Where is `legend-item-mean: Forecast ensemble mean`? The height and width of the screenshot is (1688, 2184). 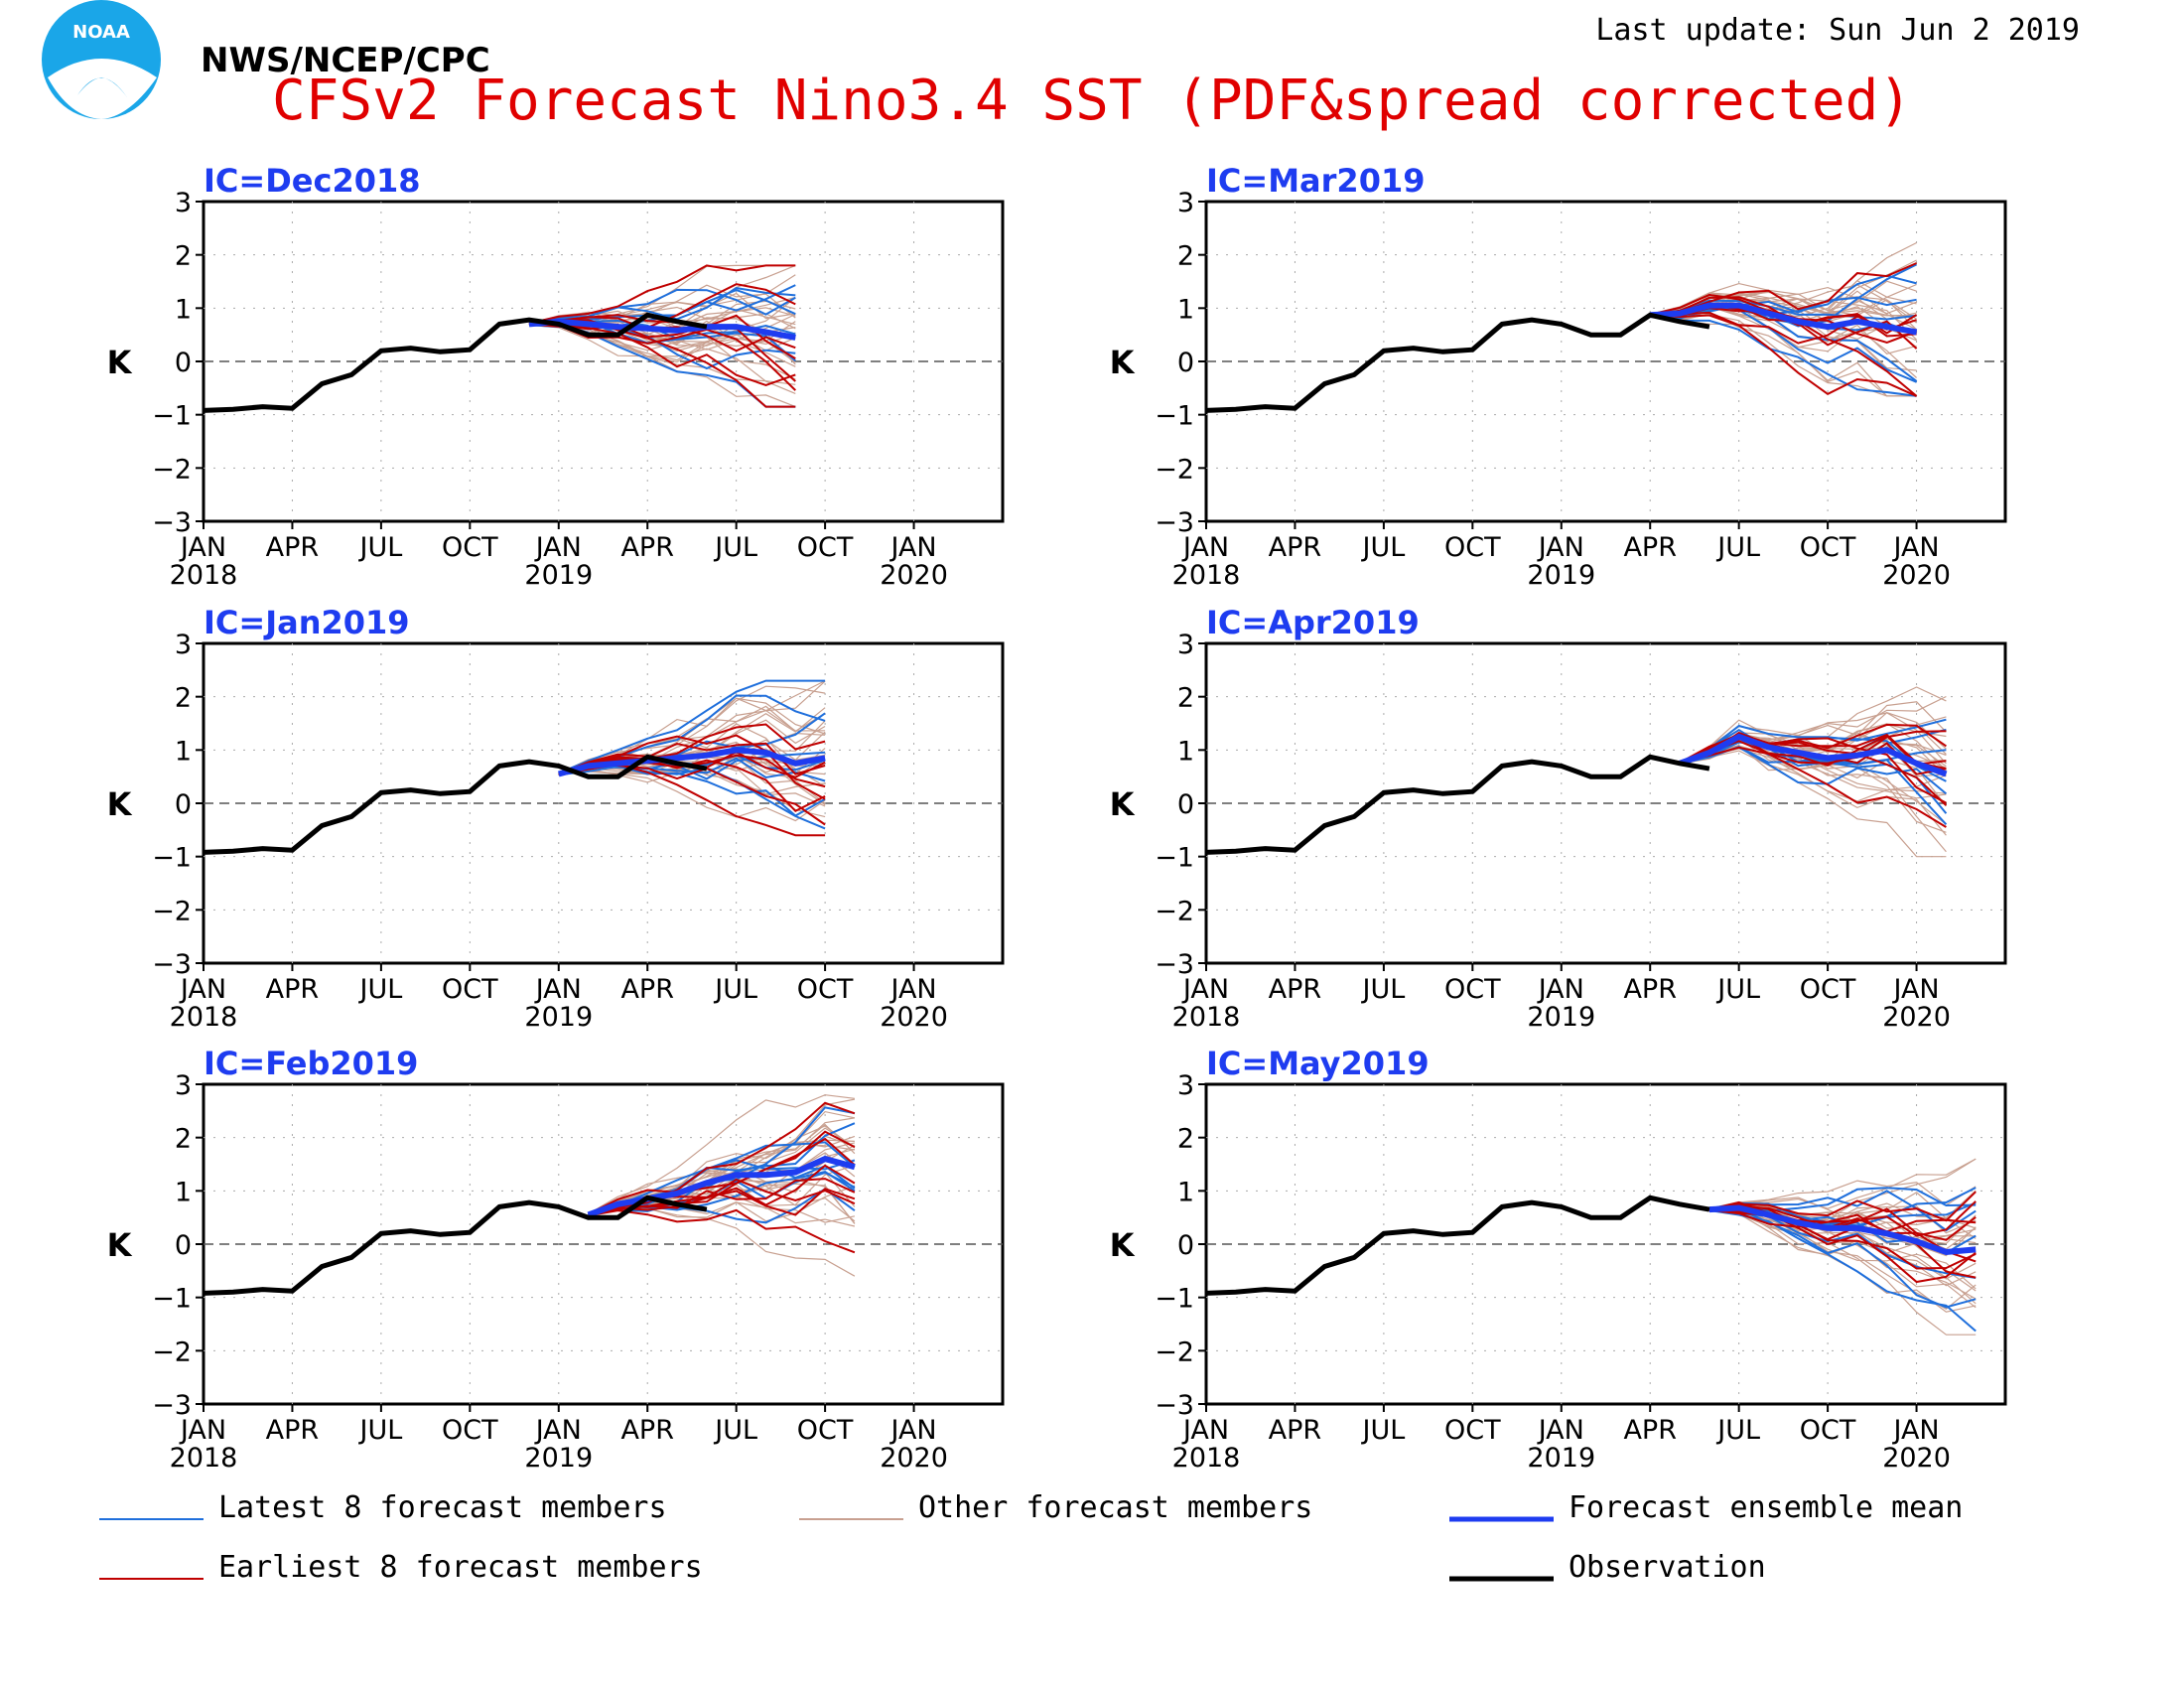
legend-item-mean: Forecast ensemble mean is located at coordinates (1706, 1507).